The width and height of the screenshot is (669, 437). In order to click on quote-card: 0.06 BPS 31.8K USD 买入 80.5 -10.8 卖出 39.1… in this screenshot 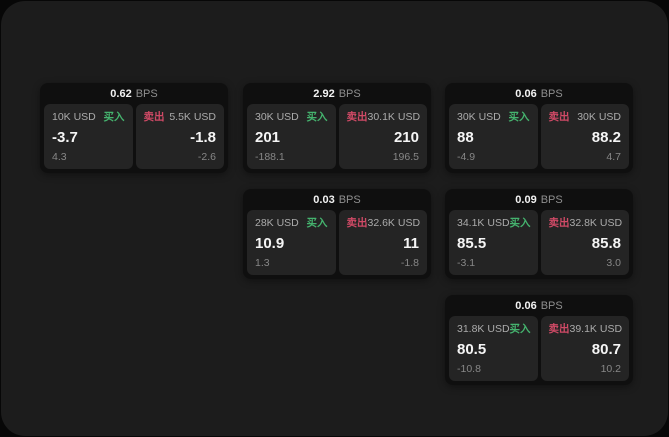, I will do `click(539, 340)`.